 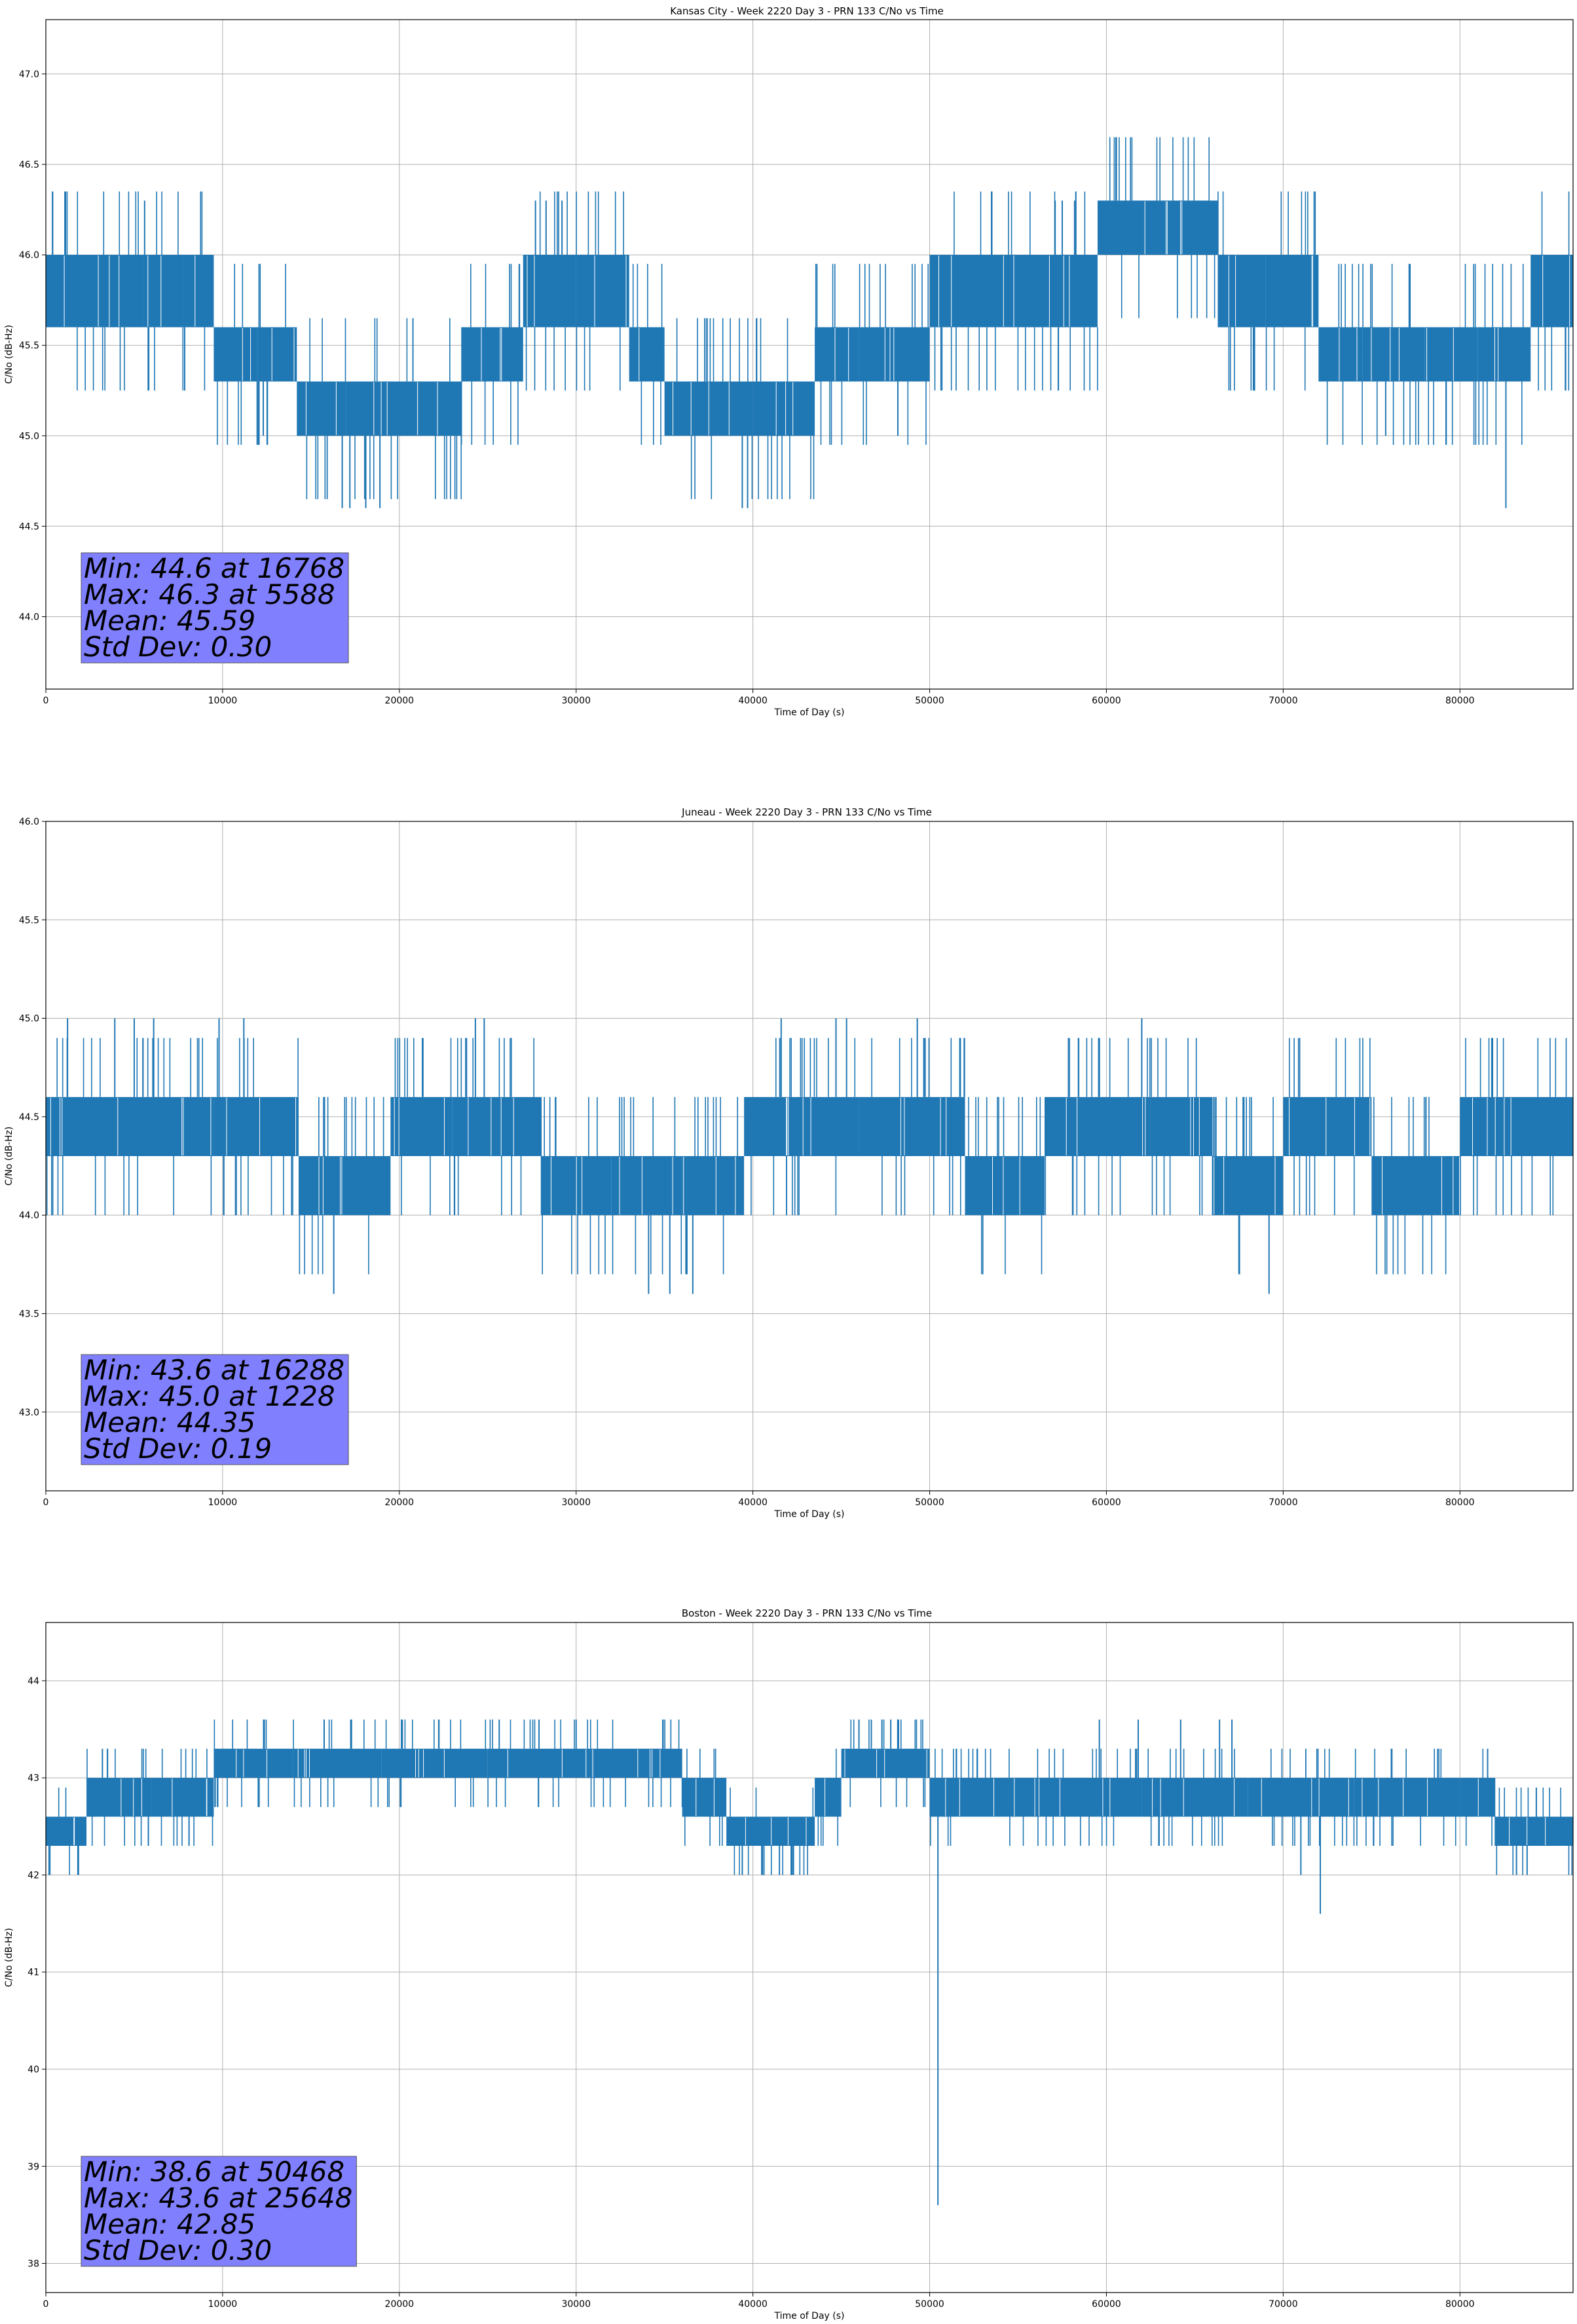 I want to click on x-tick-label: 50000, so click(x=929, y=701).